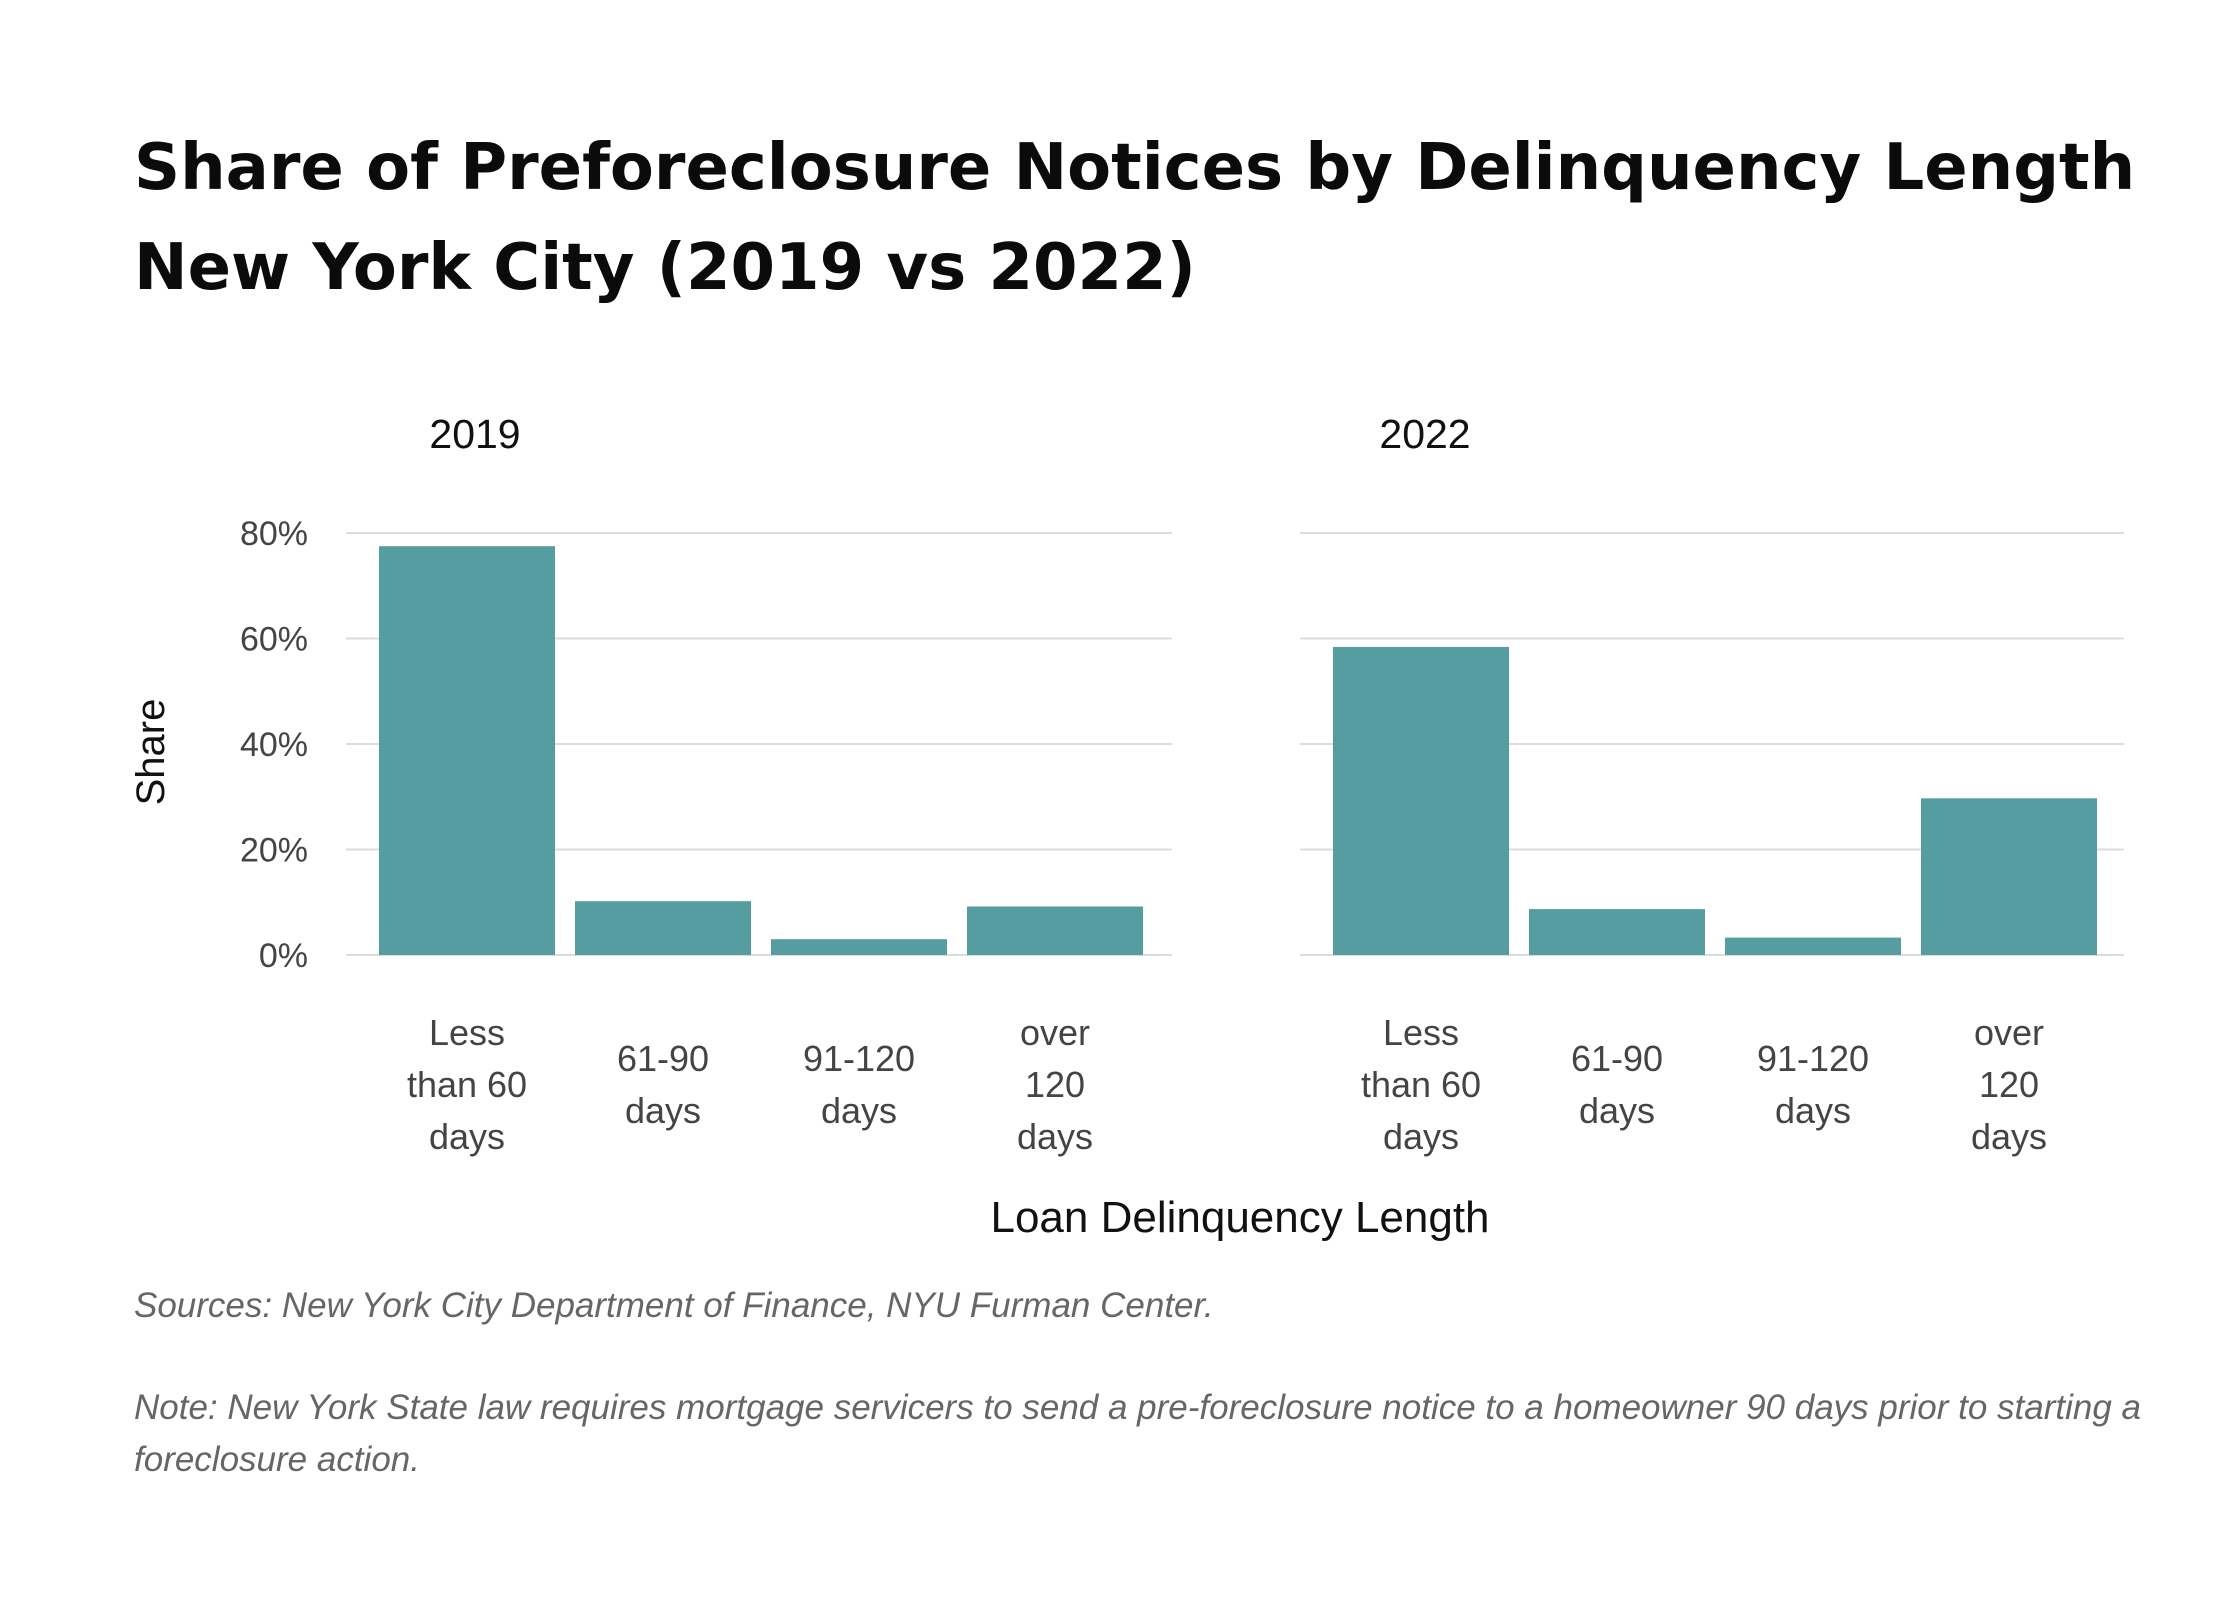 This screenshot has height=1600, width=2240. I want to click on y-tick-label-2: 40%, so click(274, 745).